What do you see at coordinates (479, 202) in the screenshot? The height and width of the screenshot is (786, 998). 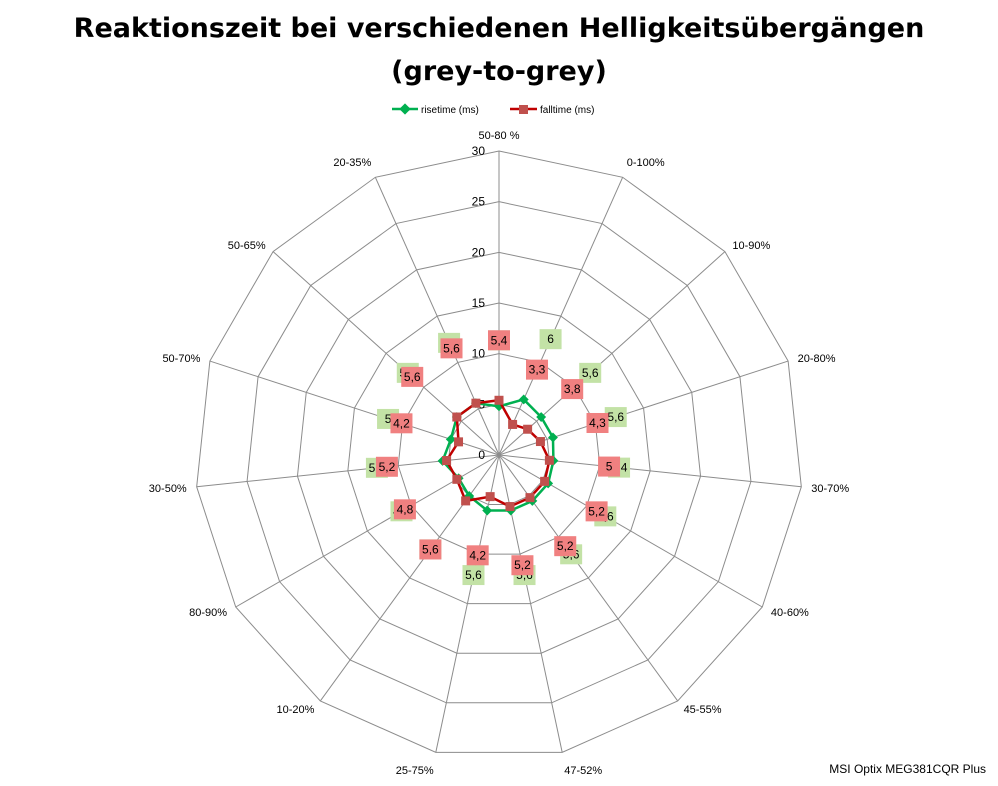 I see `tick-label: 25` at bounding box center [479, 202].